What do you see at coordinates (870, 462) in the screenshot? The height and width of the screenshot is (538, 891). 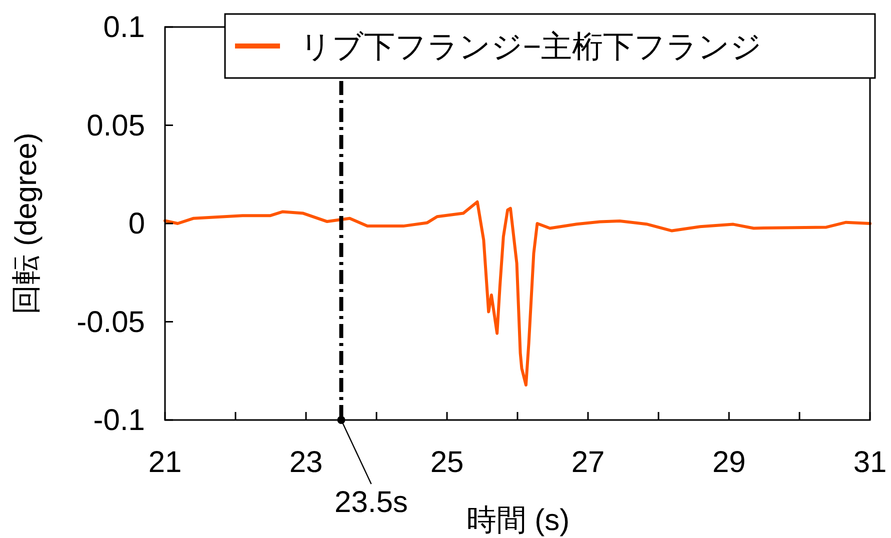 I see `x-tick-label: 31` at bounding box center [870, 462].